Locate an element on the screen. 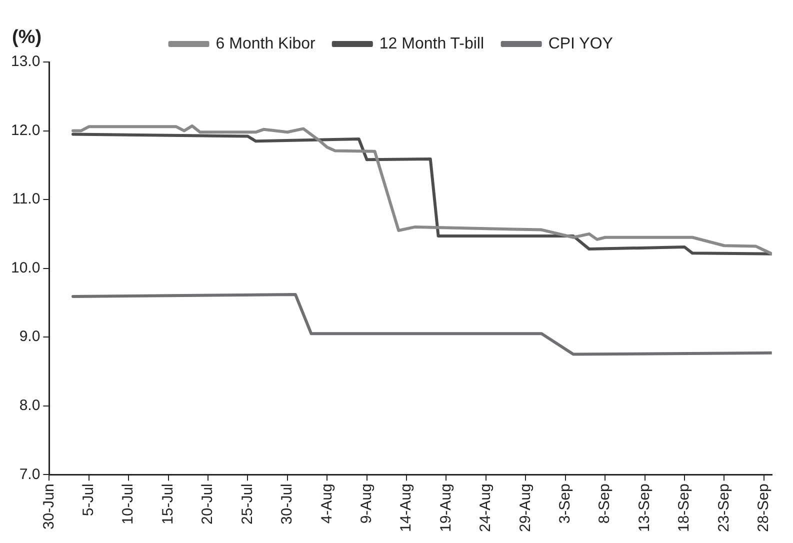  x-tick-label: 3-Sep is located at coordinates (565, 504).